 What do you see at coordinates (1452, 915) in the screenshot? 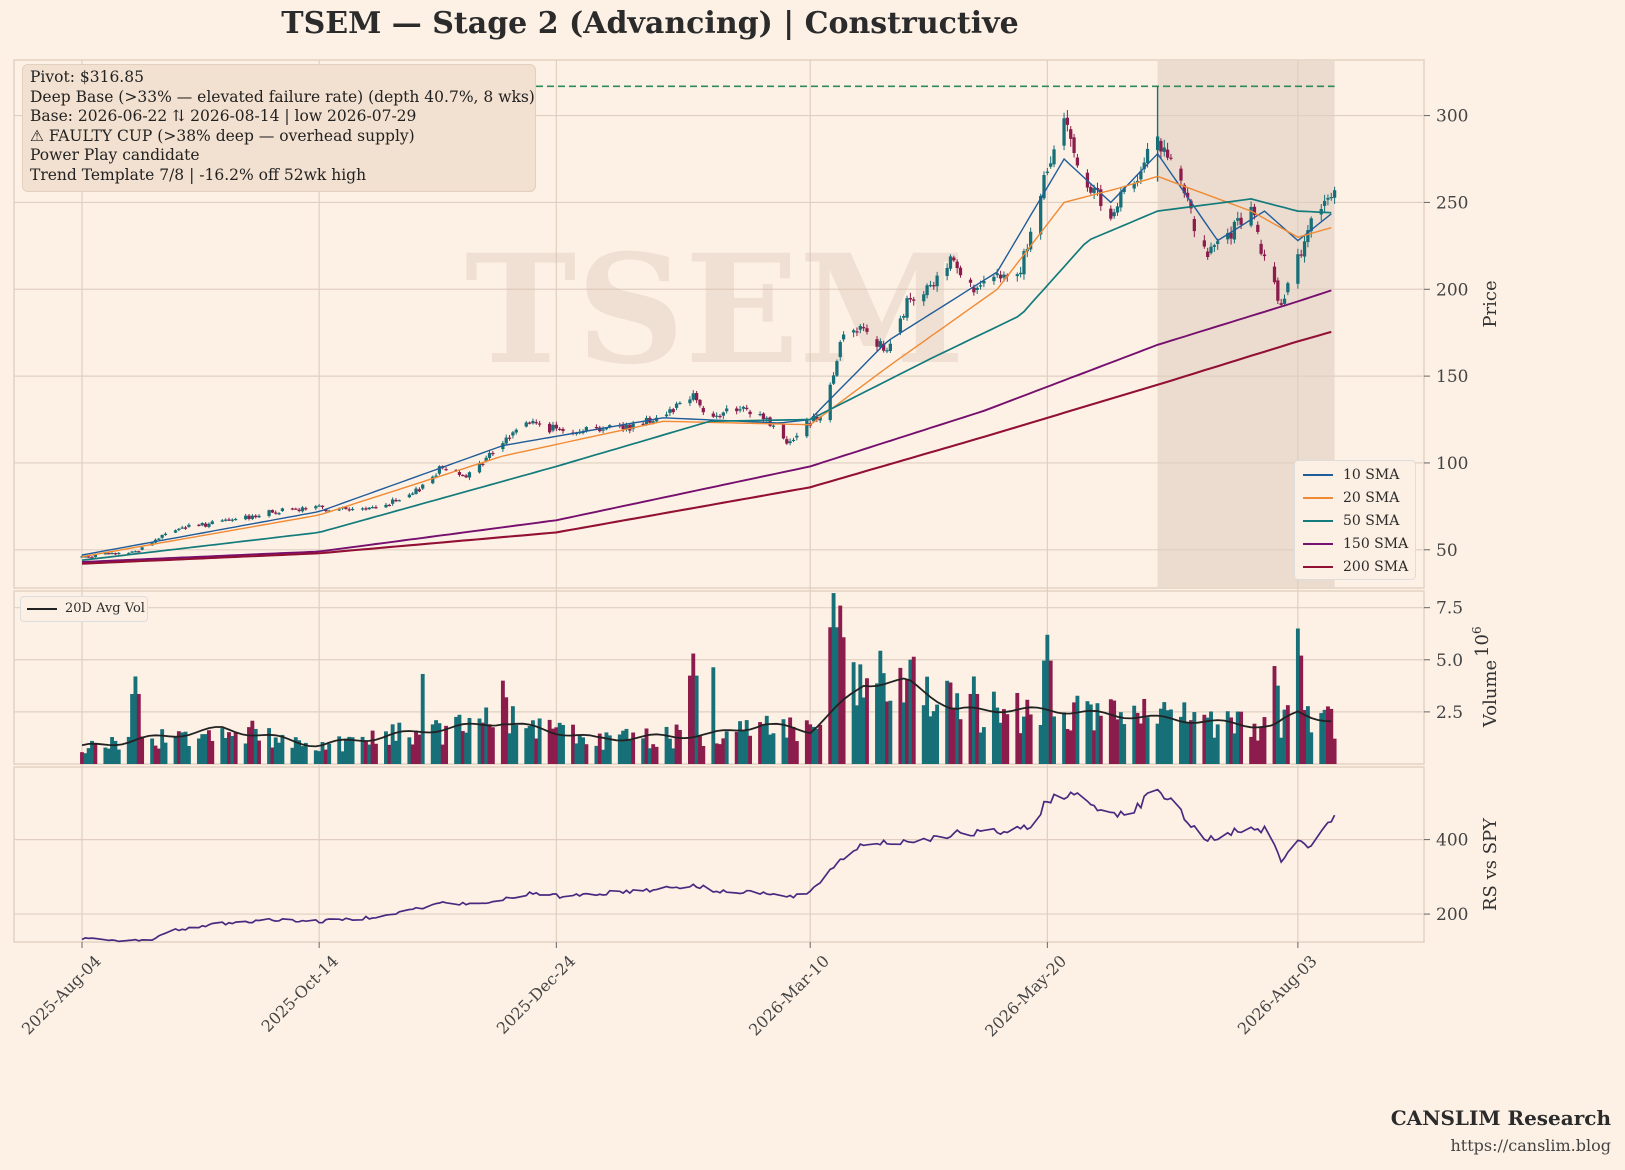
I see `rs-ytick-label: 200` at bounding box center [1452, 915].